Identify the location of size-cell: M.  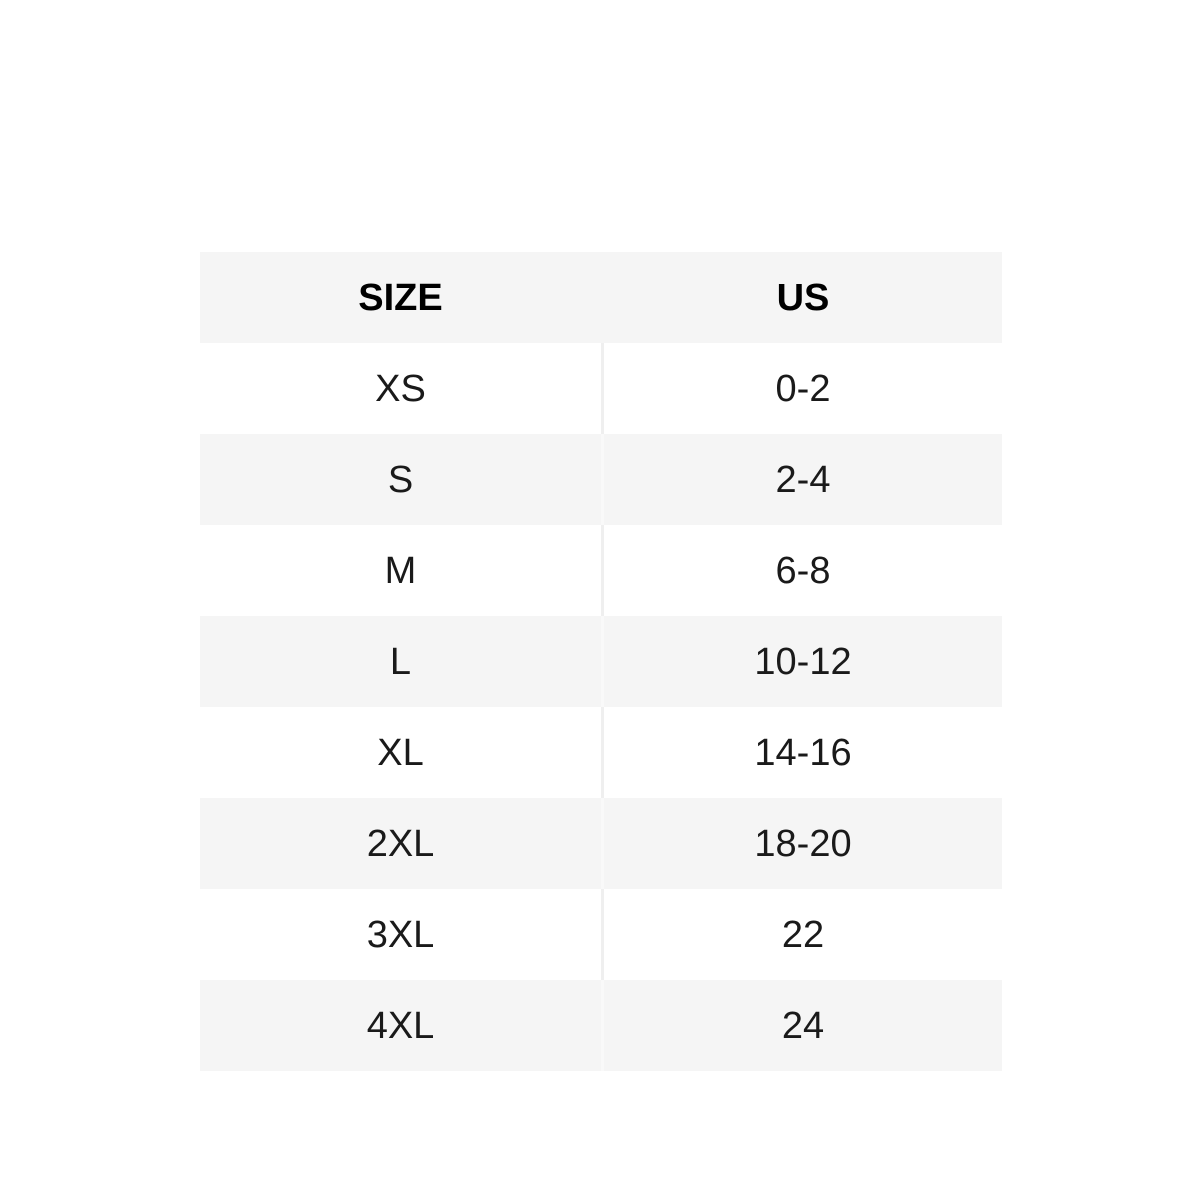
(400, 570).